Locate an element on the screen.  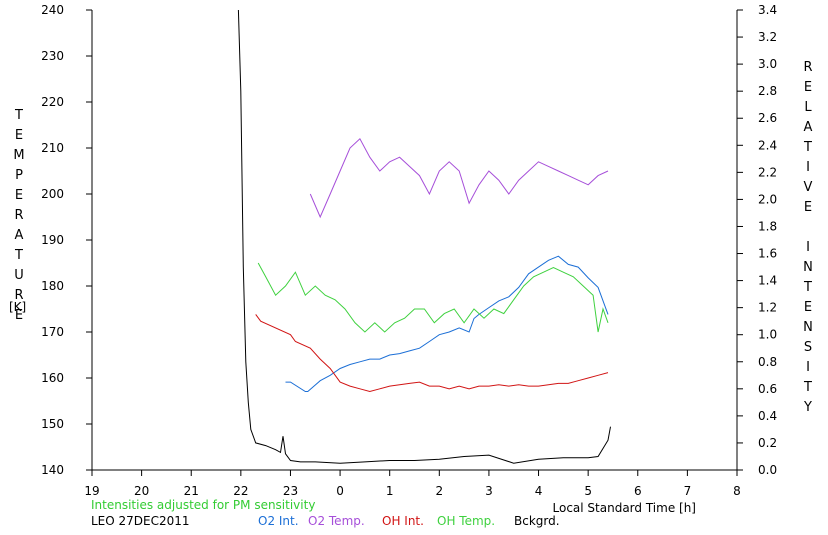
x-tick-label: 20 is located at coordinates (141, 491).